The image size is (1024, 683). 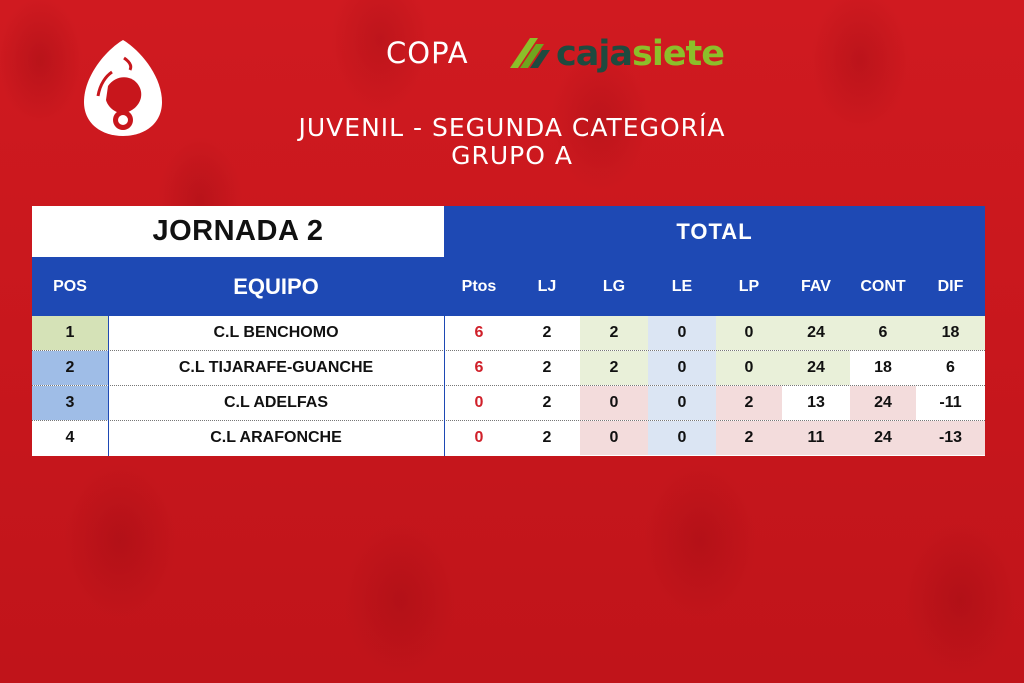 What do you see at coordinates (512, 155) in the screenshot?
I see `group-title: GRUPO A` at bounding box center [512, 155].